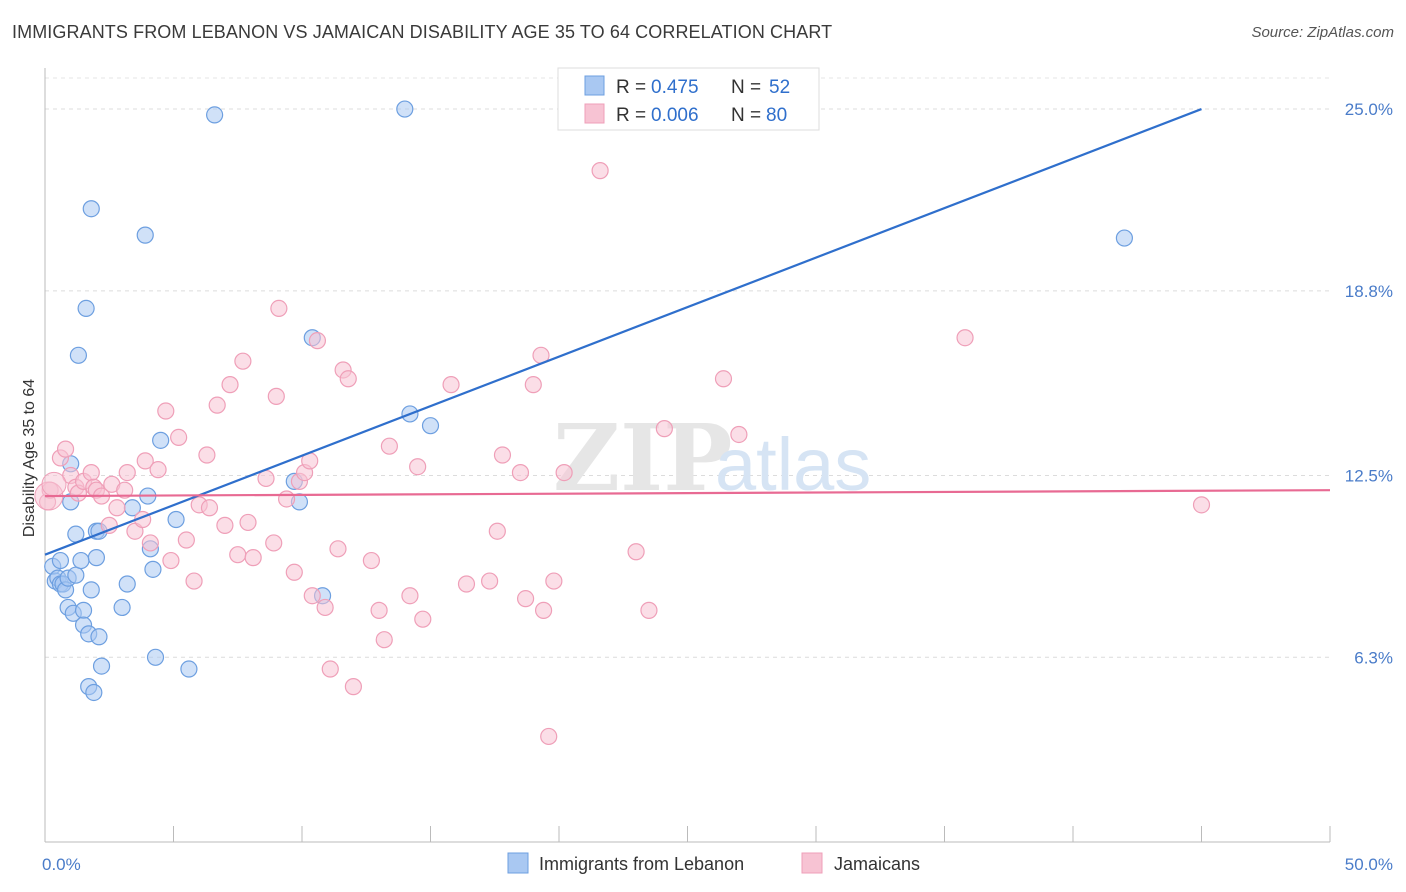 This screenshot has width=1406, height=892. What do you see at coordinates (594, 85) in the screenshot?
I see `legend-swatch-lebanon` at bounding box center [594, 85].